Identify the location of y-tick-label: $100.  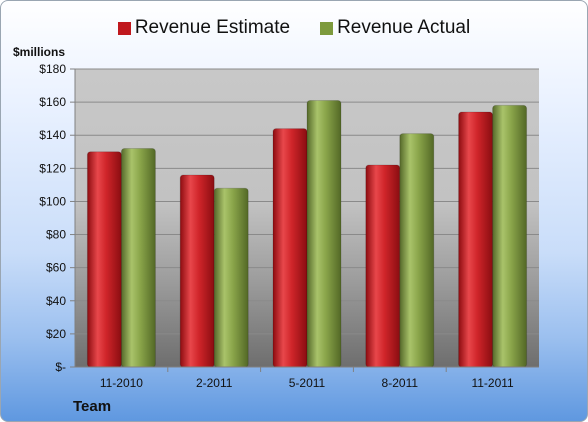
(52, 201).